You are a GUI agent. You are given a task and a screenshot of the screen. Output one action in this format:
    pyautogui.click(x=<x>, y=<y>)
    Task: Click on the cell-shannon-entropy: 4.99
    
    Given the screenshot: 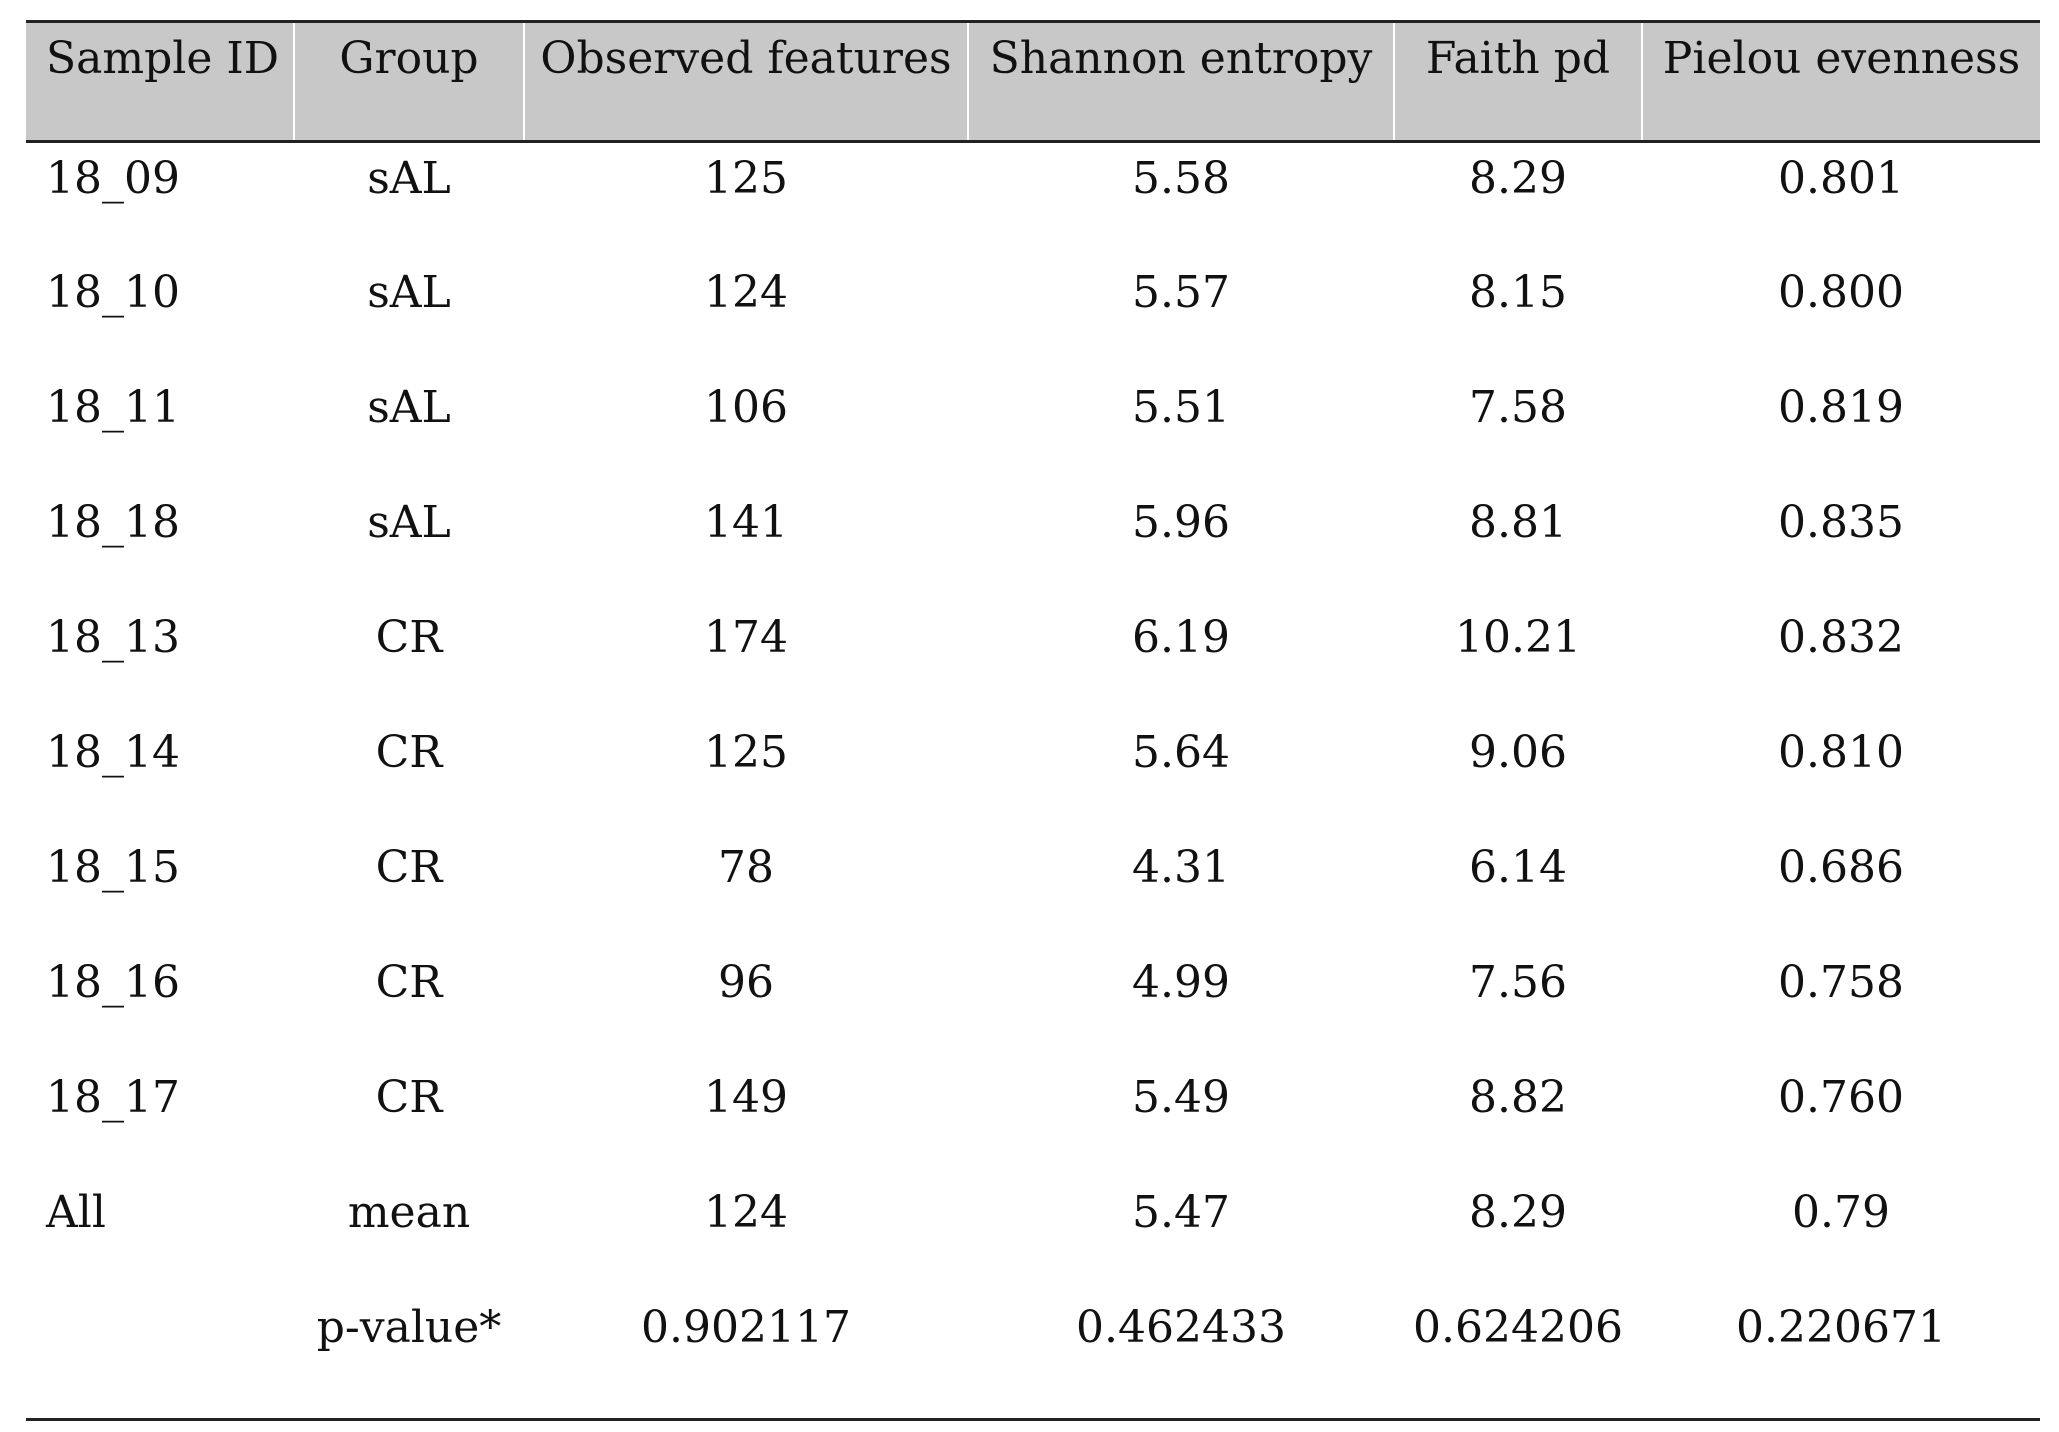 What is the action you would take?
    pyautogui.click(x=1181, y=982)
    